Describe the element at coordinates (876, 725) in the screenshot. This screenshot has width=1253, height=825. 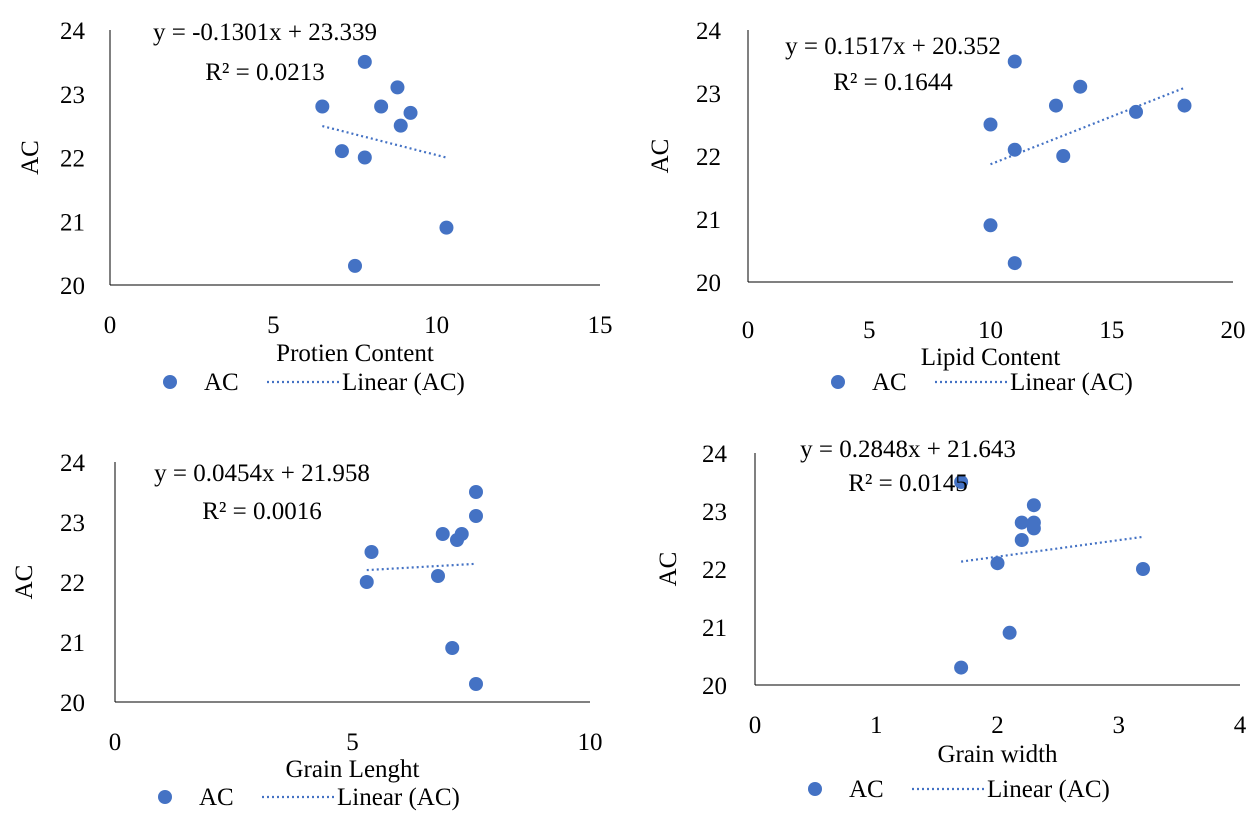
I see `x-tick-label: 1` at that location.